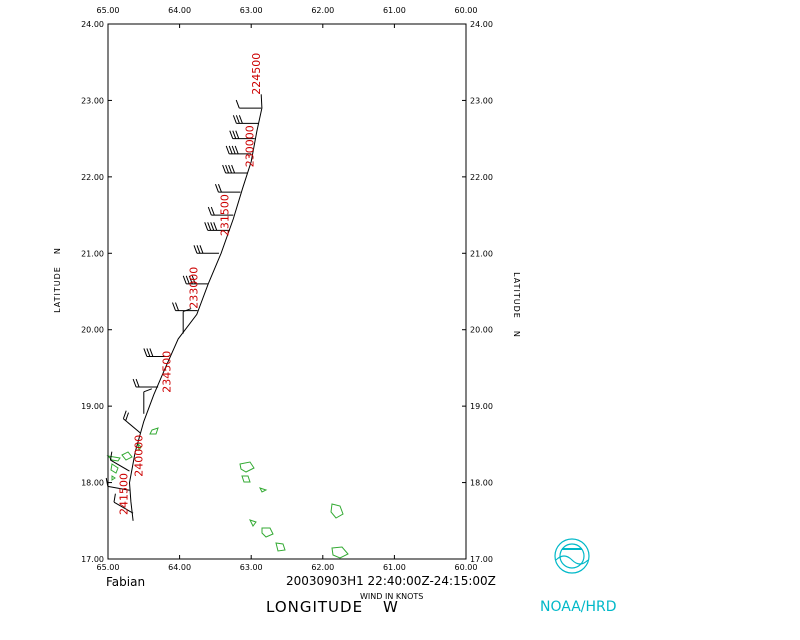  Describe the element at coordinates (194, 288) in the screenshot. I see `time-label: 233000` at that location.